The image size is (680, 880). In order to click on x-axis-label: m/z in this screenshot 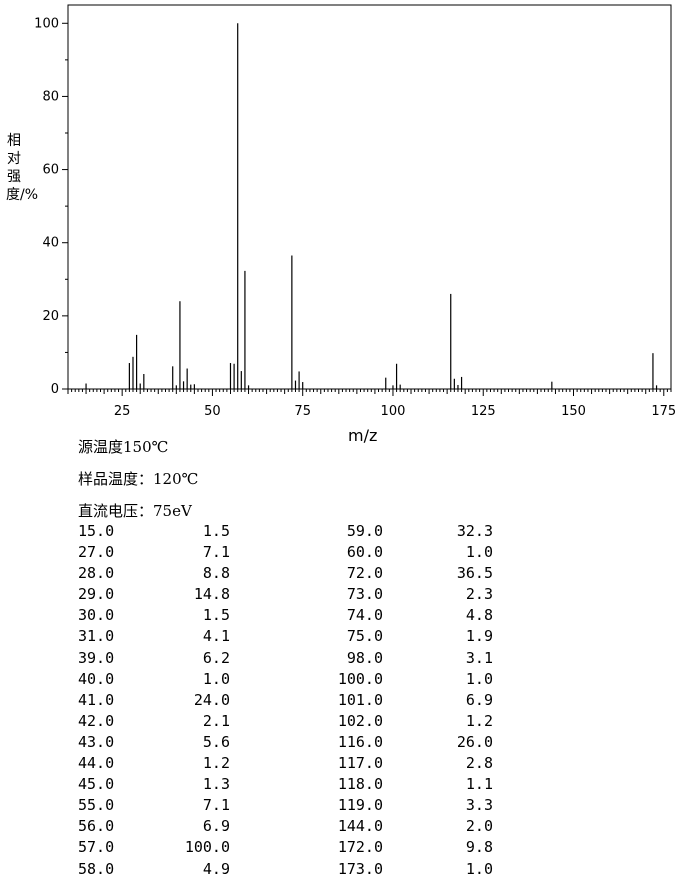, I will do `click(363, 435)`.